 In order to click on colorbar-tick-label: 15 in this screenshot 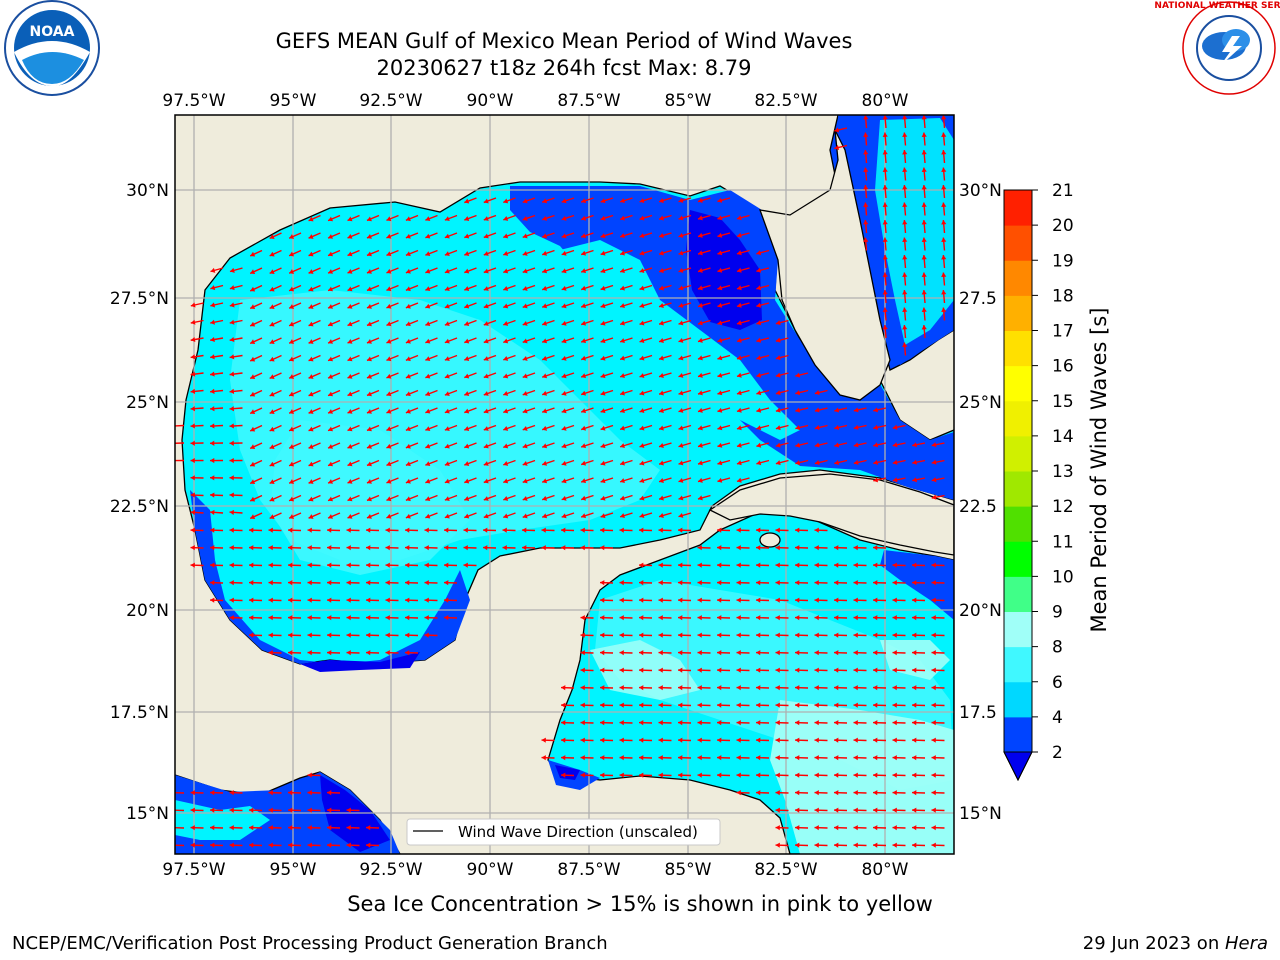, I will do `click(1063, 402)`.